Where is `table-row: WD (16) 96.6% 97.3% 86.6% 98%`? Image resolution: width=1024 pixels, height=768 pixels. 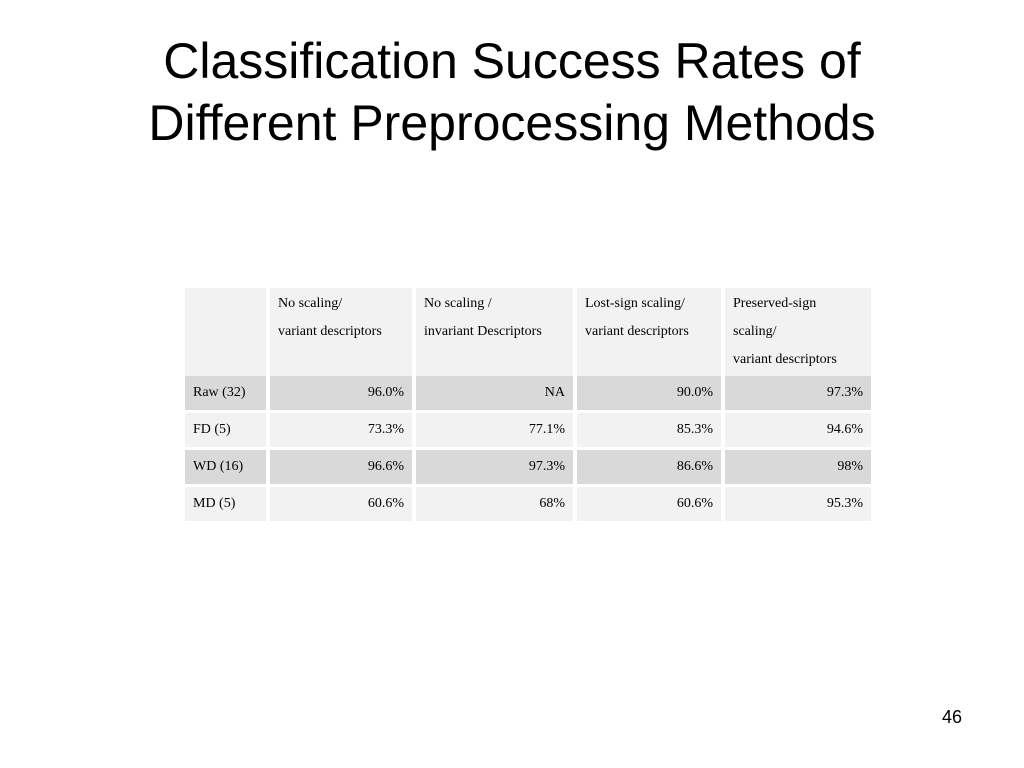 table-row: WD (16) 96.6% 97.3% 86.6% 98% is located at coordinates (528, 465).